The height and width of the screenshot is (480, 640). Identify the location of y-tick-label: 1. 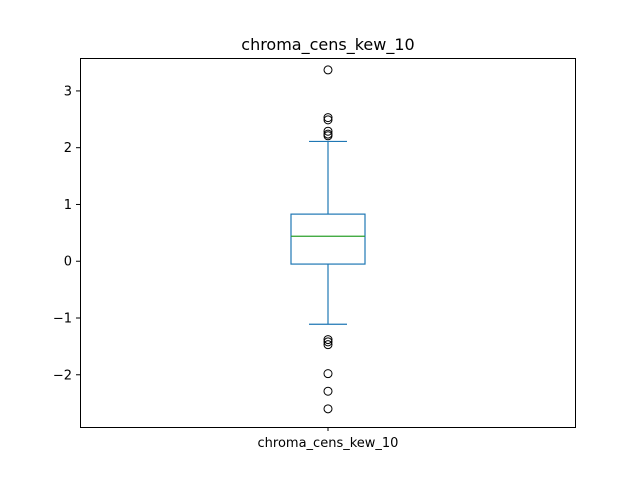
(68, 205).